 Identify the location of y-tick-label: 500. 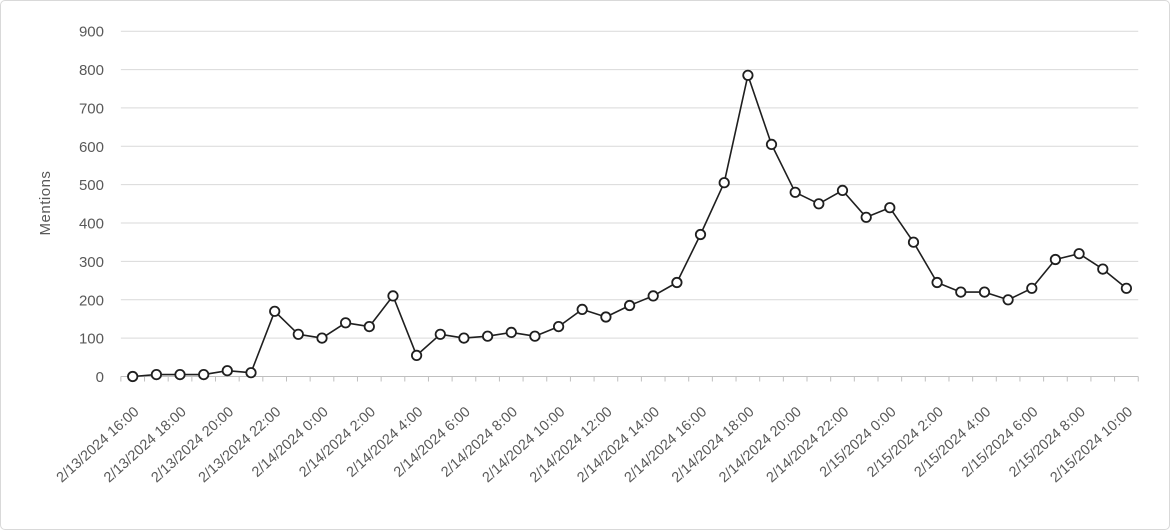
(91, 185).